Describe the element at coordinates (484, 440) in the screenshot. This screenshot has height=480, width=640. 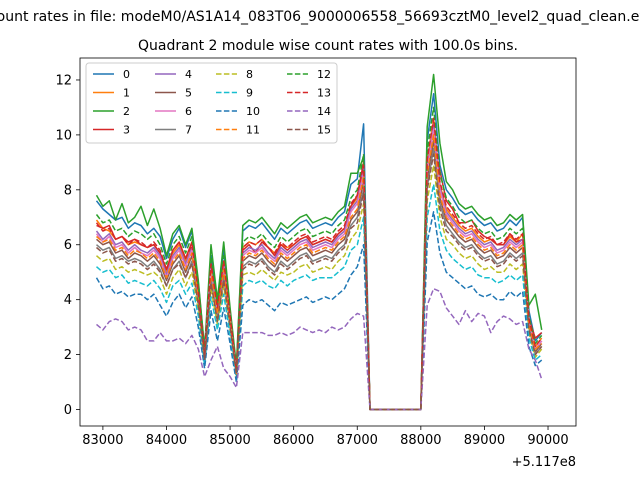
I see `x-tick-label: 89000` at that location.